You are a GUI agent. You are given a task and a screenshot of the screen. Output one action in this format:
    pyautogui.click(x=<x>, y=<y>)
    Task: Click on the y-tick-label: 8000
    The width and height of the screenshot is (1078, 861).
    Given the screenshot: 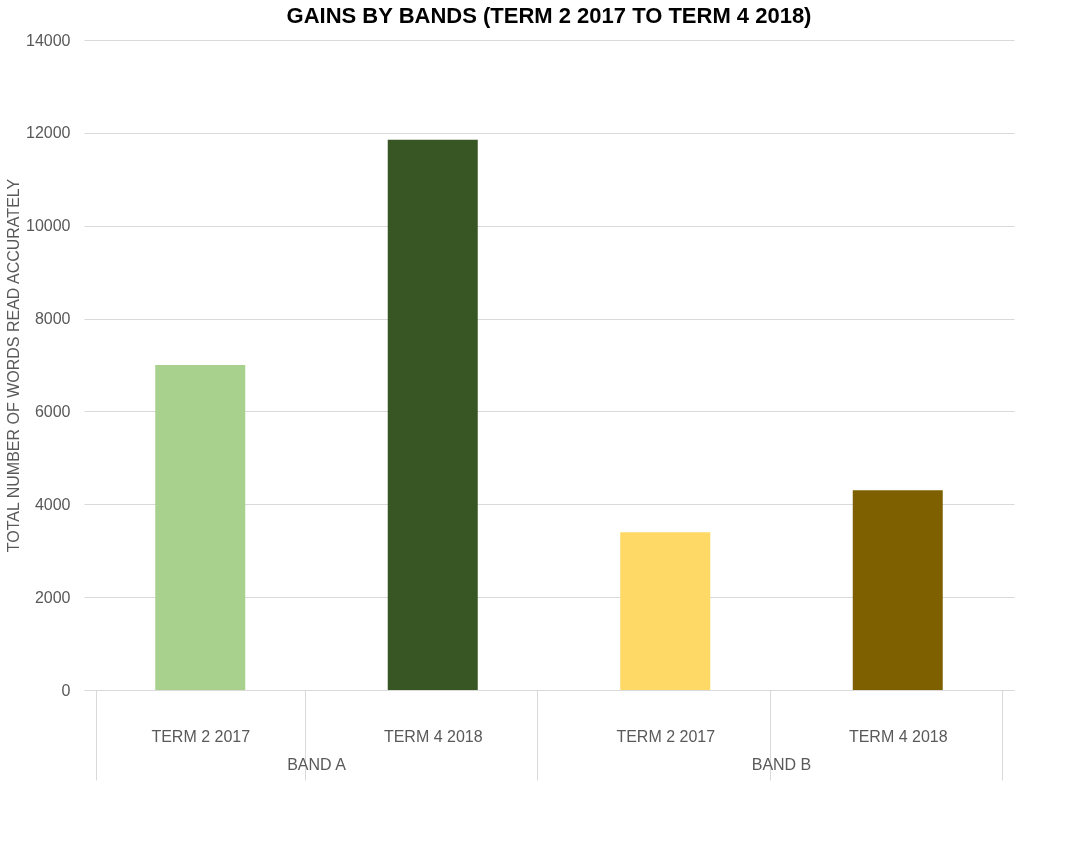 What is the action you would take?
    pyautogui.click(x=52, y=319)
    